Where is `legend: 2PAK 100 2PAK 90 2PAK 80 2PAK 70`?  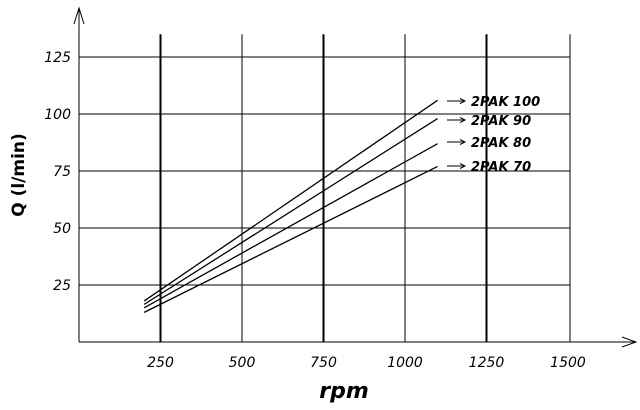 legend: 2PAK 100 2PAK 90 2PAK 80 2PAK 70 is located at coordinates (493, 135).